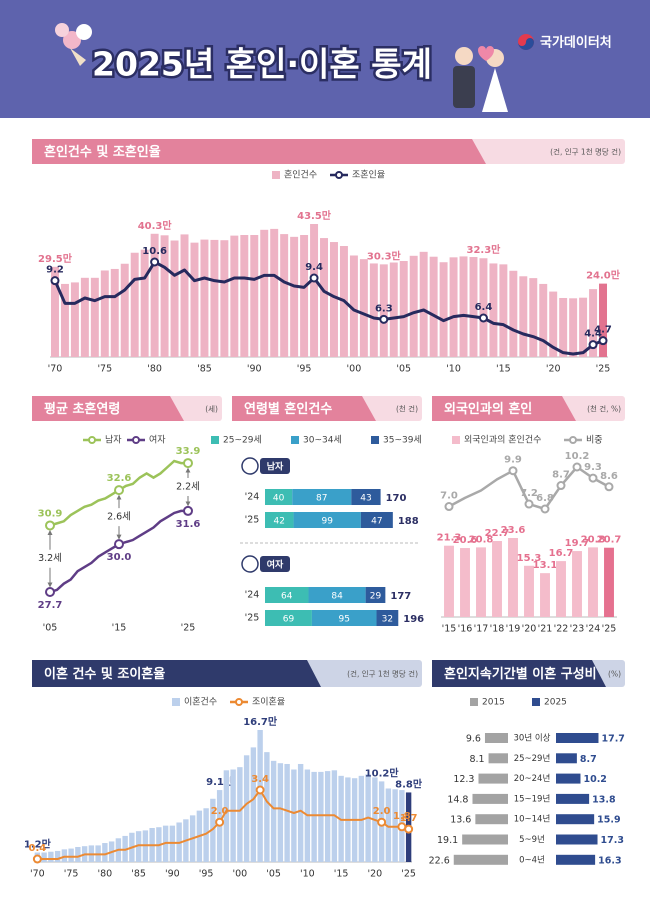 This screenshot has width=650, height=911. What do you see at coordinates (576, 859) in the screenshot?
I see `bar-right` at bounding box center [576, 859].